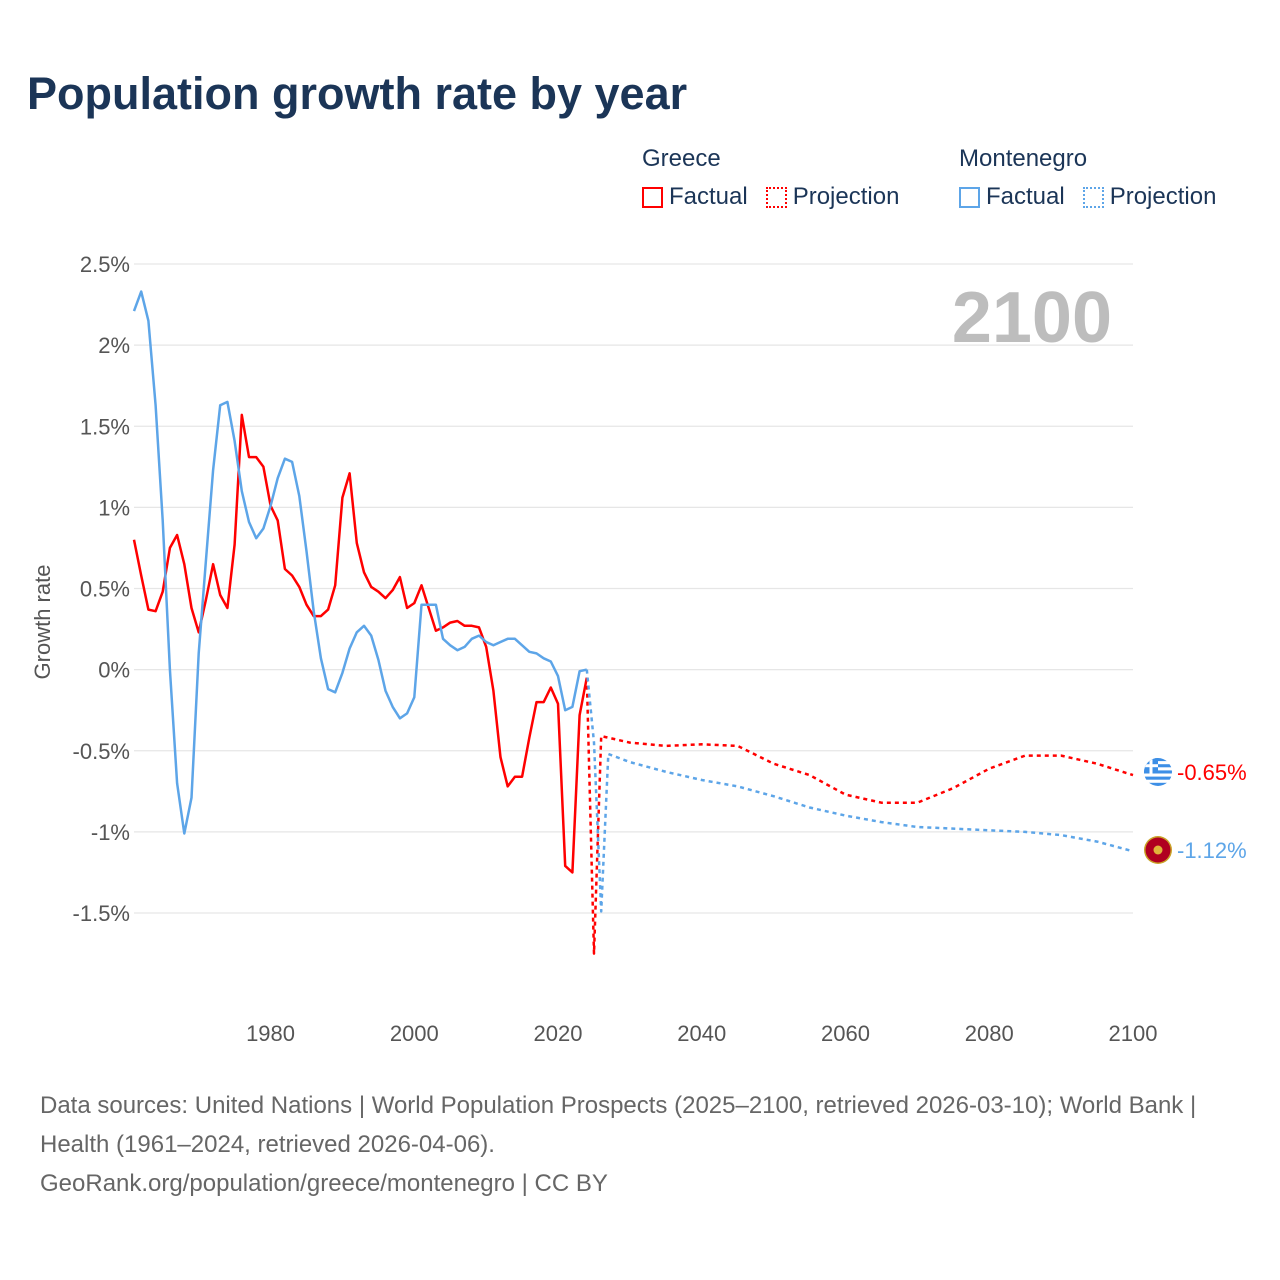 The height and width of the screenshot is (1280, 1280). What do you see at coordinates (105, 589) in the screenshot?
I see `y-tick-label: 0.5%` at bounding box center [105, 589].